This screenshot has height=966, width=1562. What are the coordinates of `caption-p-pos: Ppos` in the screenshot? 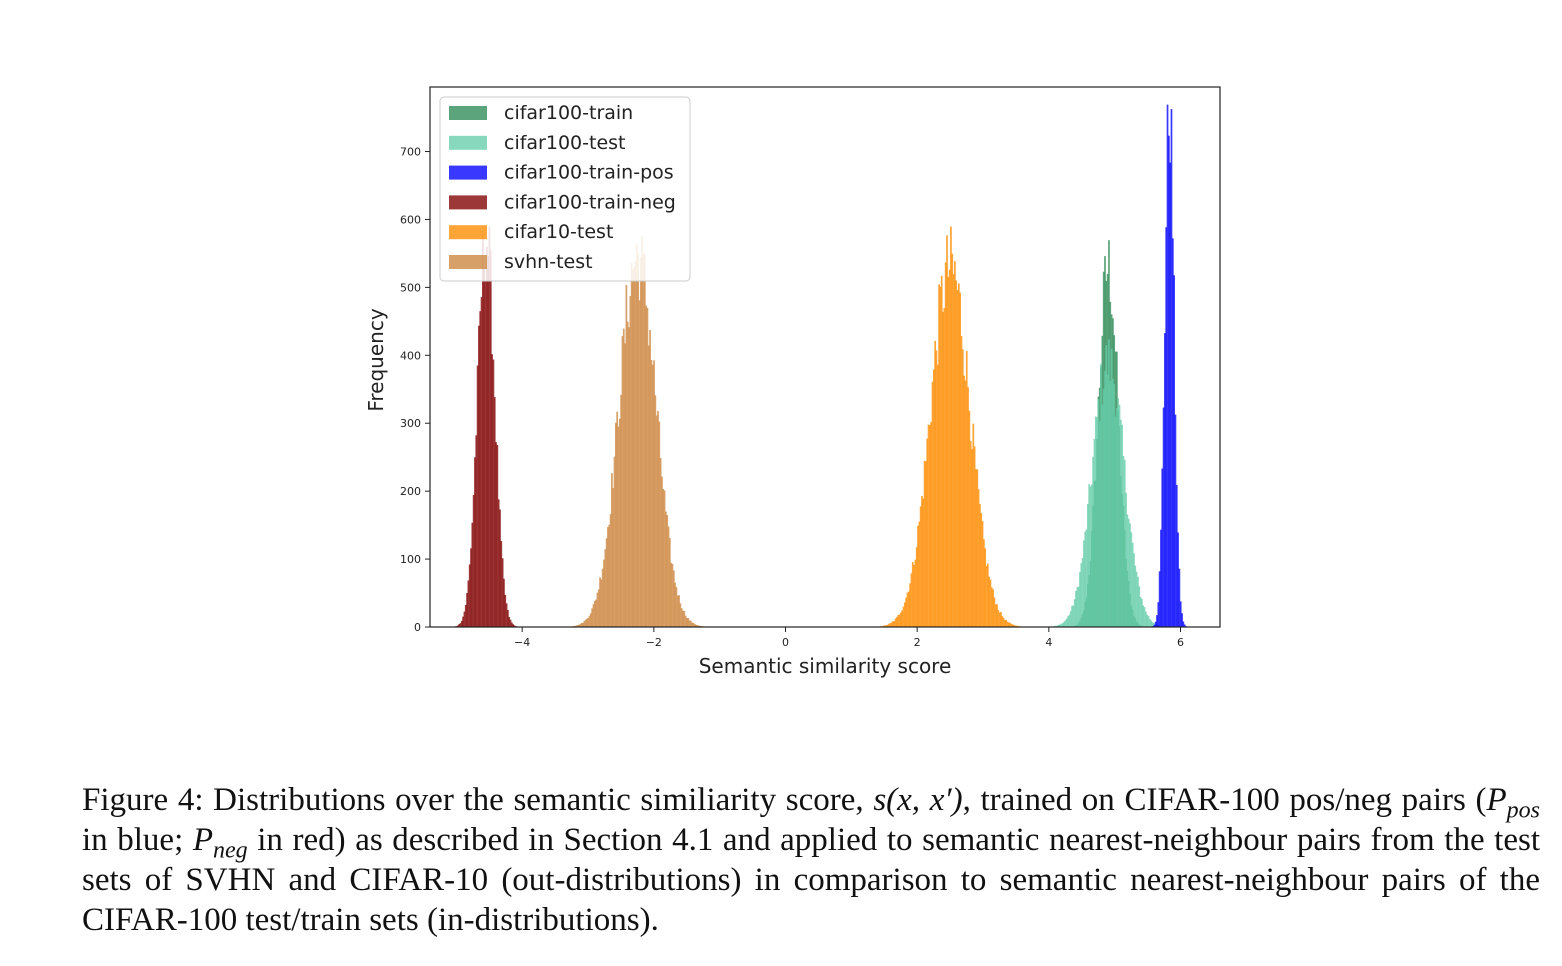 It's located at (1514, 802).